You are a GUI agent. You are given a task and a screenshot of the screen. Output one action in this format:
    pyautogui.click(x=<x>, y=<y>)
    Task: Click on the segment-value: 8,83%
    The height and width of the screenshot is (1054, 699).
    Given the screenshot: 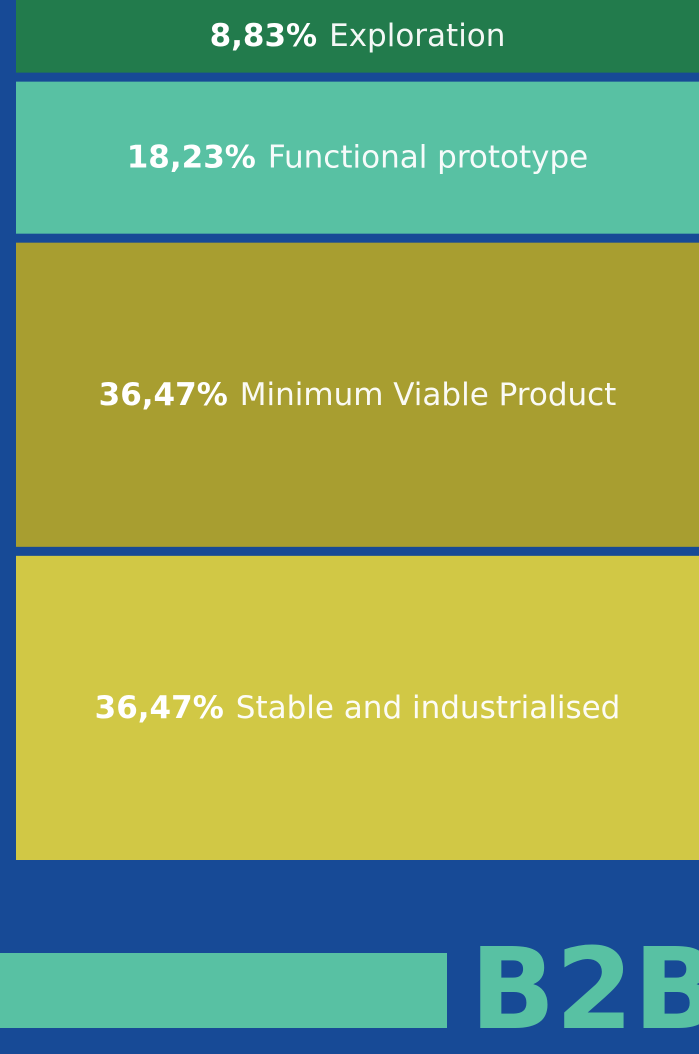 What is the action you would take?
    pyautogui.click(x=264, y=35)
    